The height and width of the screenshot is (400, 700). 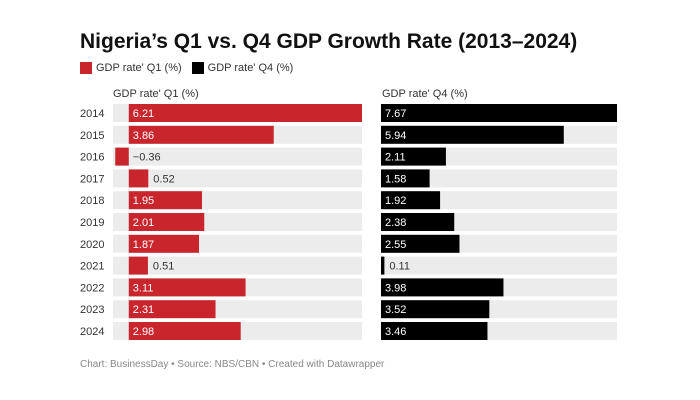 I want to click on legend-label-q1: GDP rate' Q1 (%), so click(x=139, y=68).